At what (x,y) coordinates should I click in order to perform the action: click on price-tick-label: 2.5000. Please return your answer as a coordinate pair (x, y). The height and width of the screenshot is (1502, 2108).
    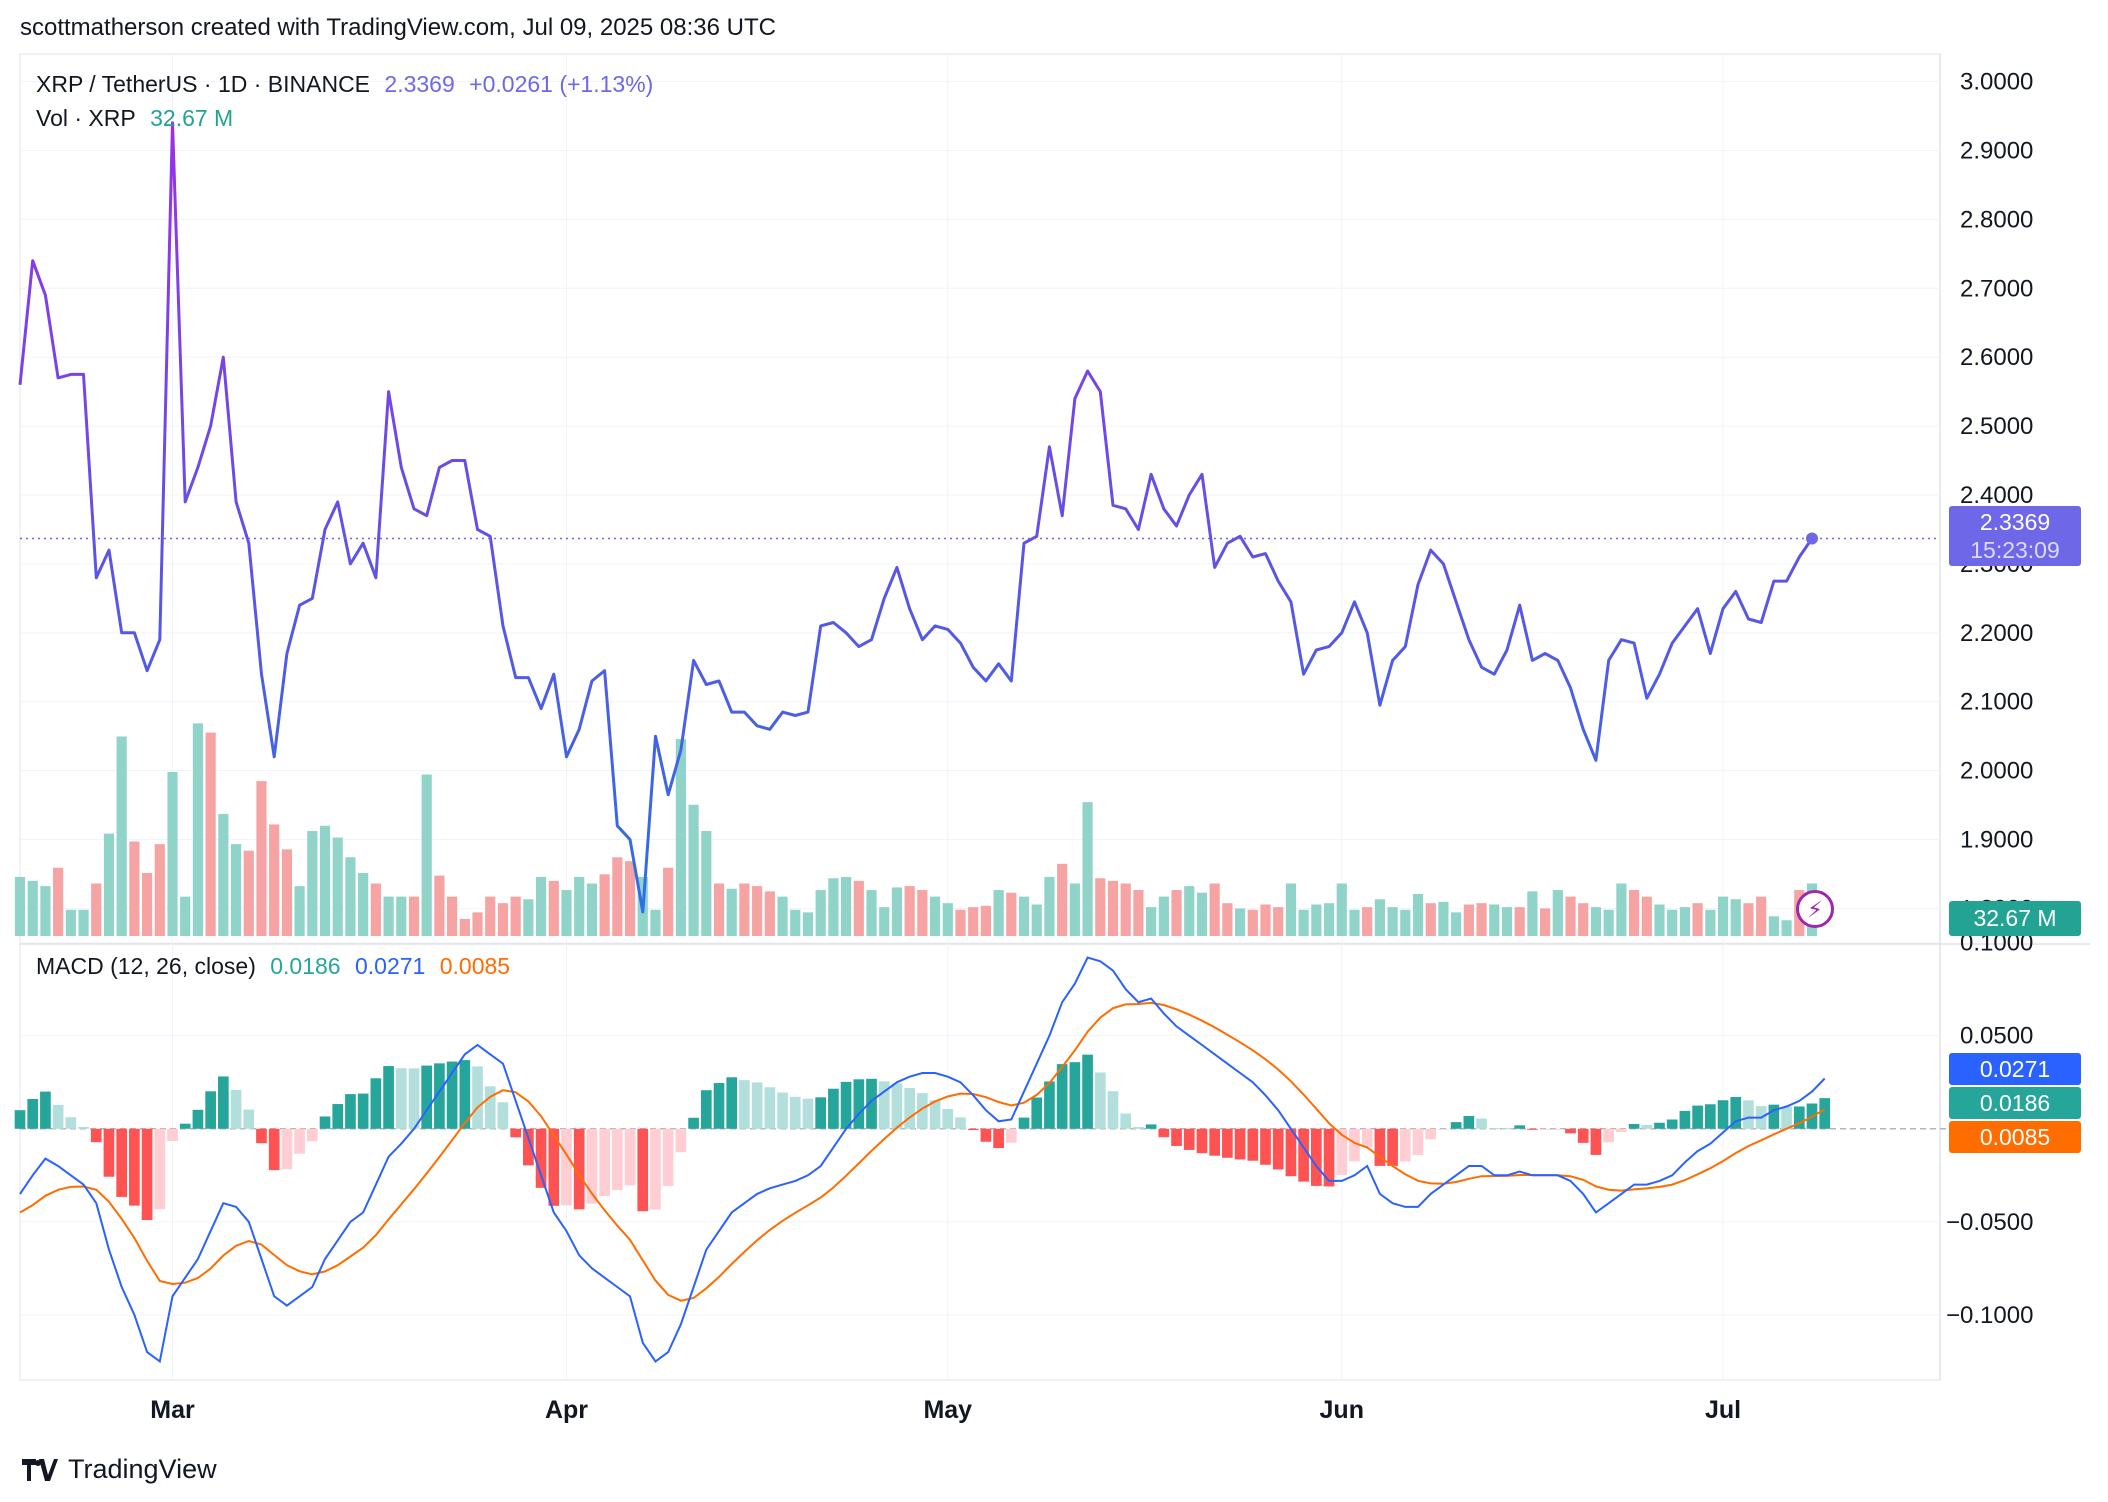
    Looking at the image, I should click on (1996, 426).